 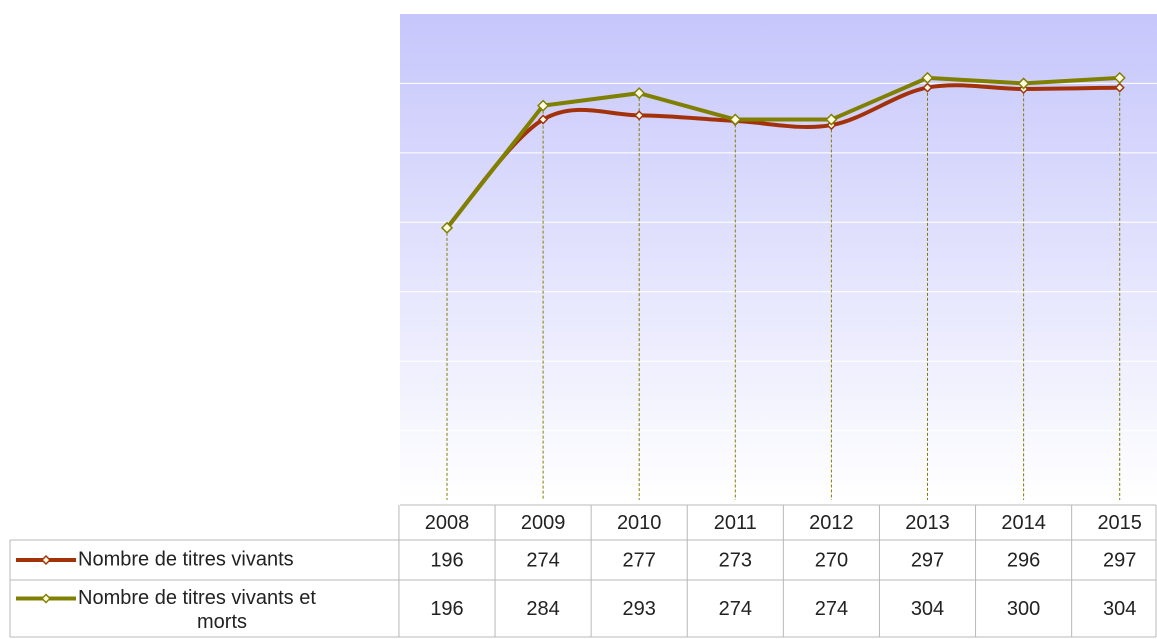 What do you see at coordinates (1023, 523) in the screenshot?
I see `x-tick-label: 2014` at bounding box center [1023, 523].